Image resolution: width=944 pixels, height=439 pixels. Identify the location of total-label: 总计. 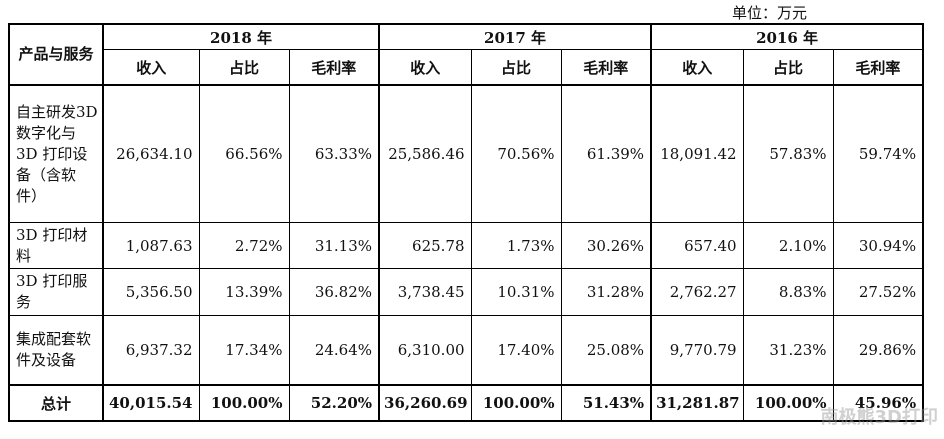
(56, 403).